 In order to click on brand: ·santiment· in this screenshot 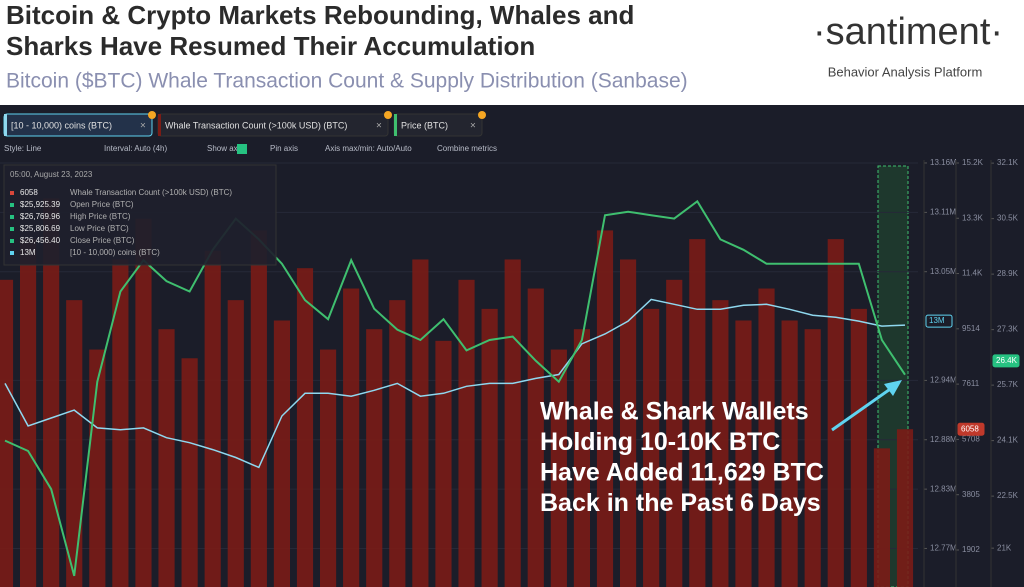, I will do `click(908, 32)`.